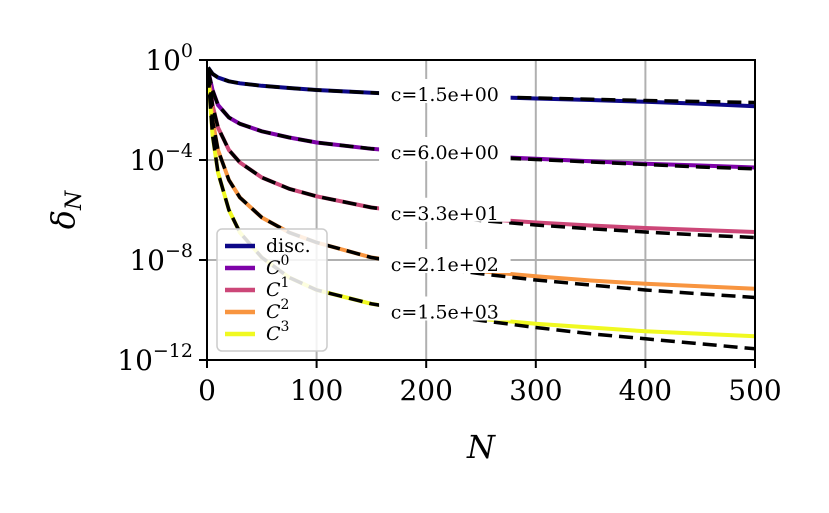 Image resolution: width=829 pixels, height=513 pixels. What do you see at coordinates (445, 265) in the screenshot?
I see `series-annotation: c=2.1e+02` at bounding box center [445, 265].